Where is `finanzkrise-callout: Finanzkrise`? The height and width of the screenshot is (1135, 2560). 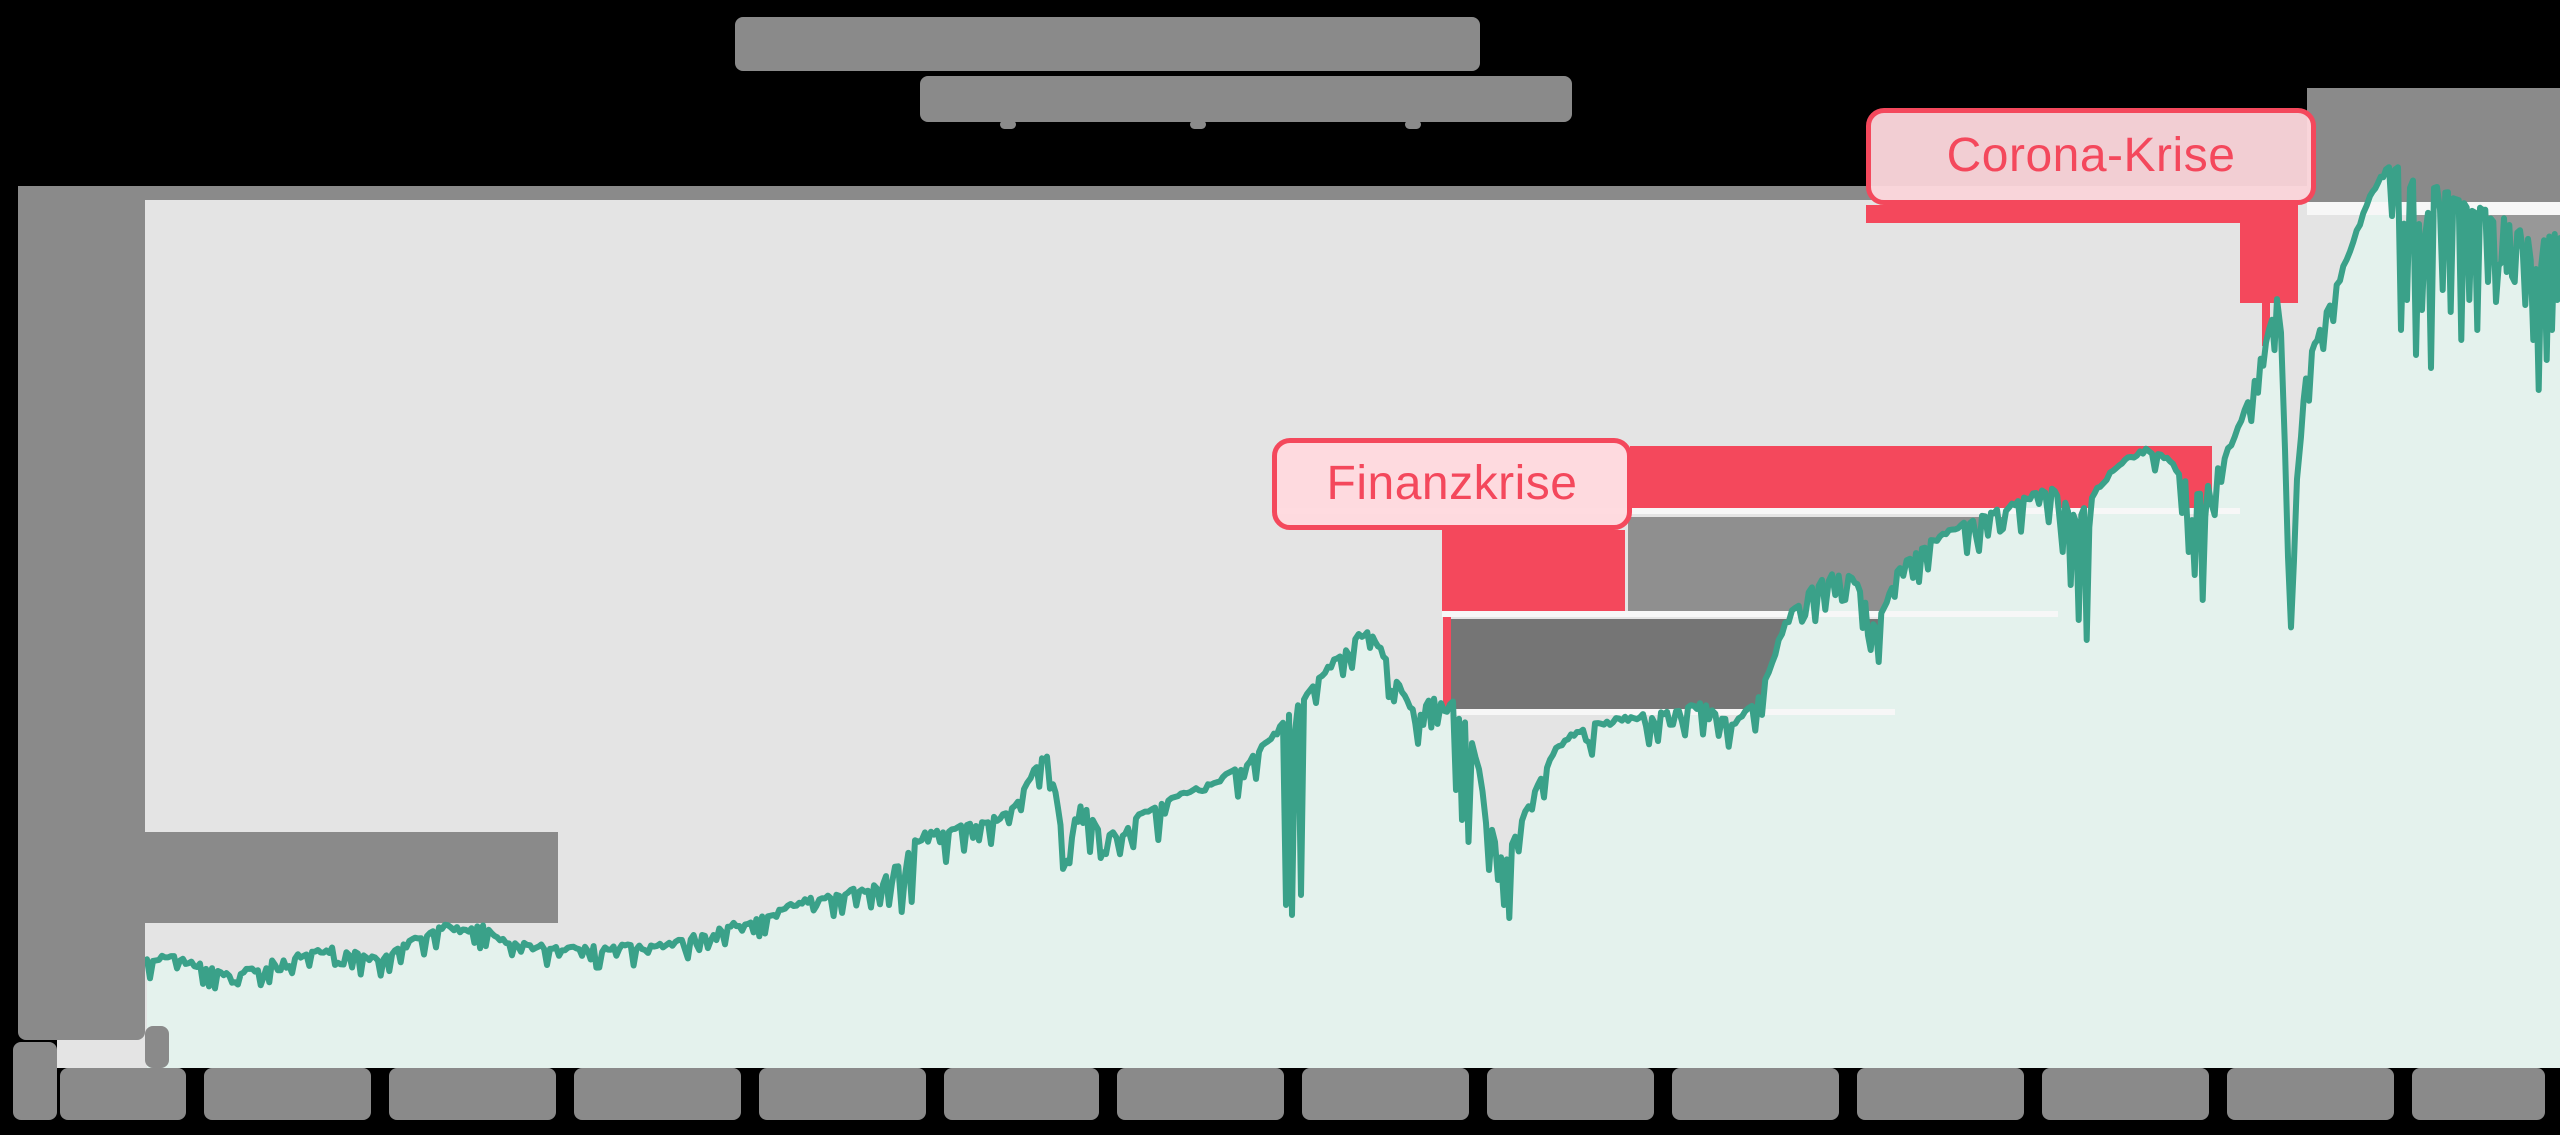 finanzkrise-callout: Finanzkrise is located at coordinates (1452, 484).